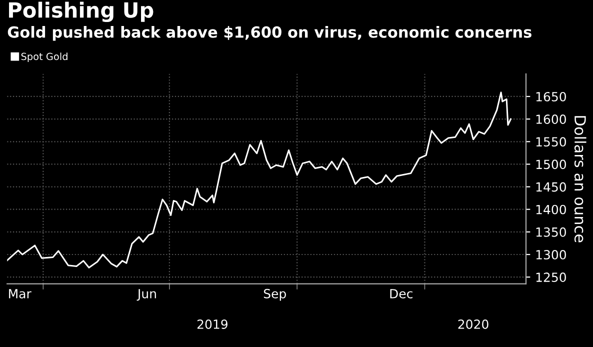  Describe the element at coordinates (212, 324) in the screenshot. I see `x2-tick-label: 2019` at that location.